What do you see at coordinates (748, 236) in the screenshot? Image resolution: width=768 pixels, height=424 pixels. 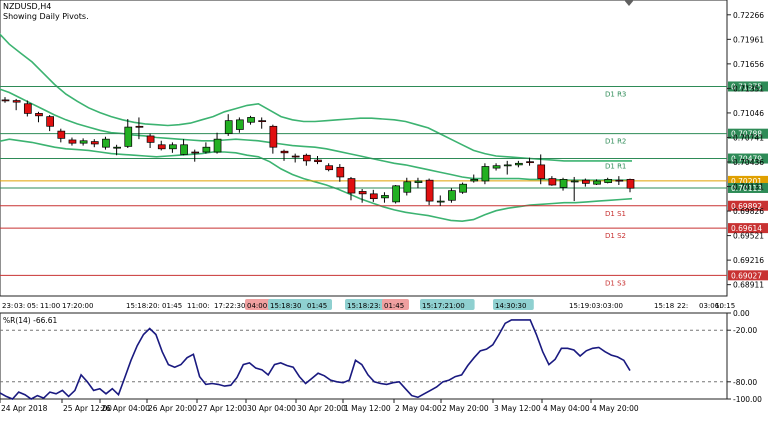 I see `price-tick-label: 0.69521` at bounding box center [748, 236].